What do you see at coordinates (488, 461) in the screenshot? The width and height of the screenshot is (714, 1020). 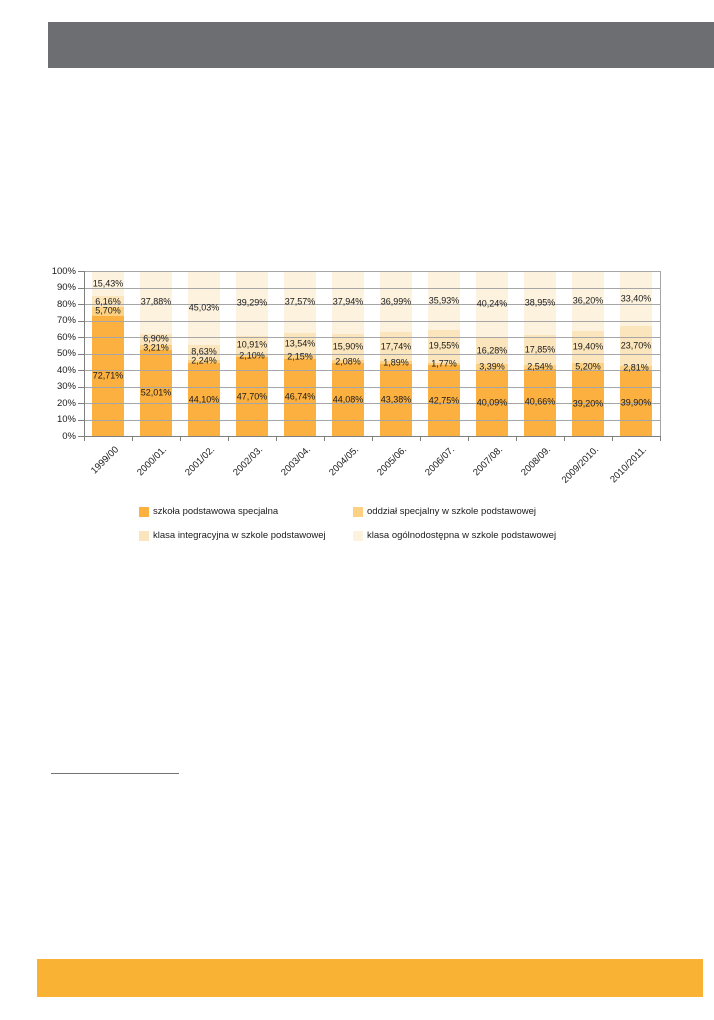 I see `x-axis-category-label: 2007/08.` at bounding box center [488, 461].